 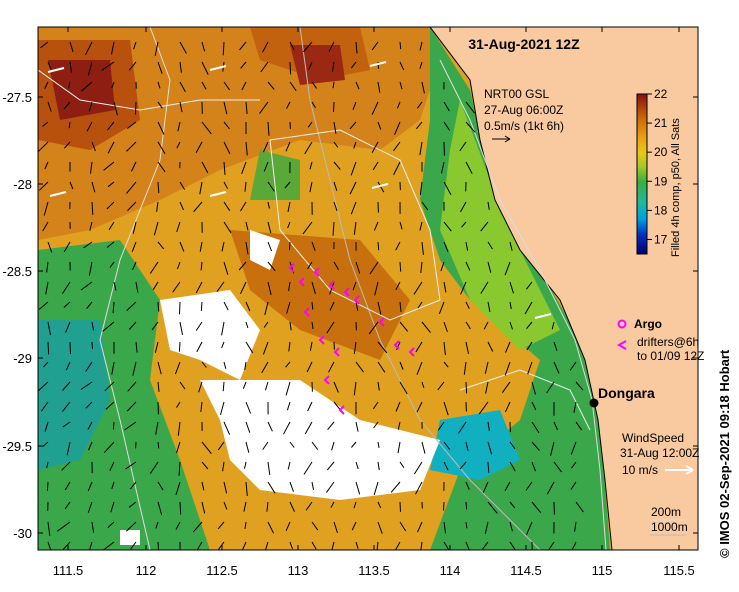 I want to click on lon-tick-label: 112, so click(x=146, y=570).